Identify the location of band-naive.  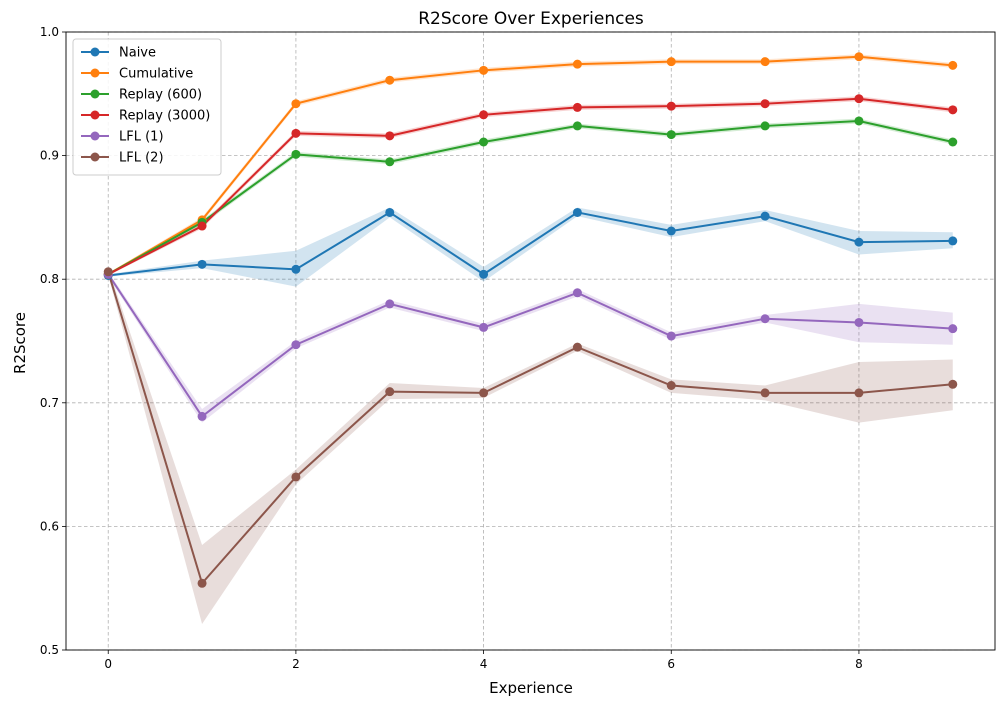
(530, 247).